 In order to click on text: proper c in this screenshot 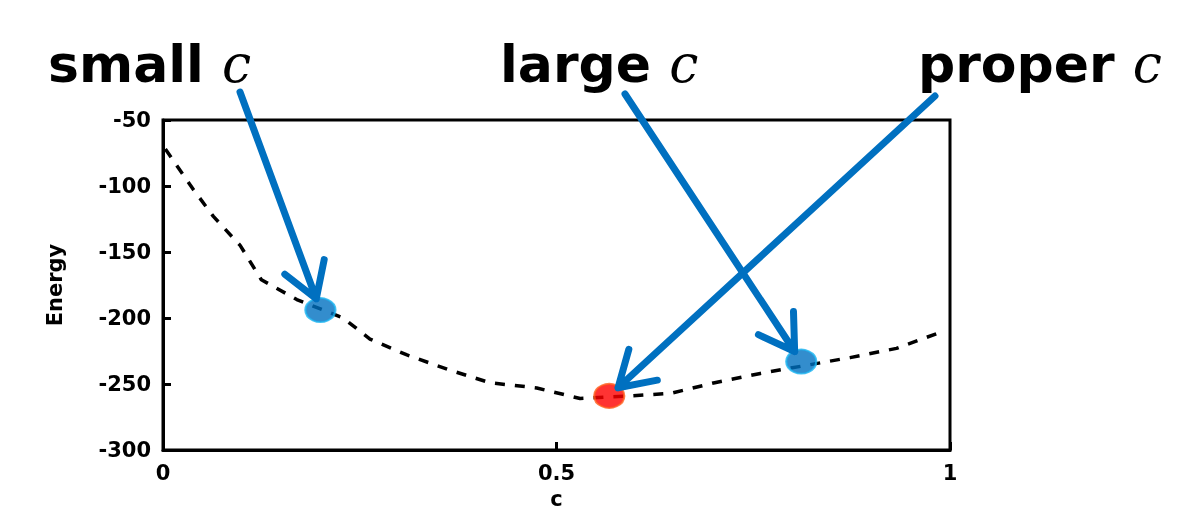, I will do `click(1040, 64)`.